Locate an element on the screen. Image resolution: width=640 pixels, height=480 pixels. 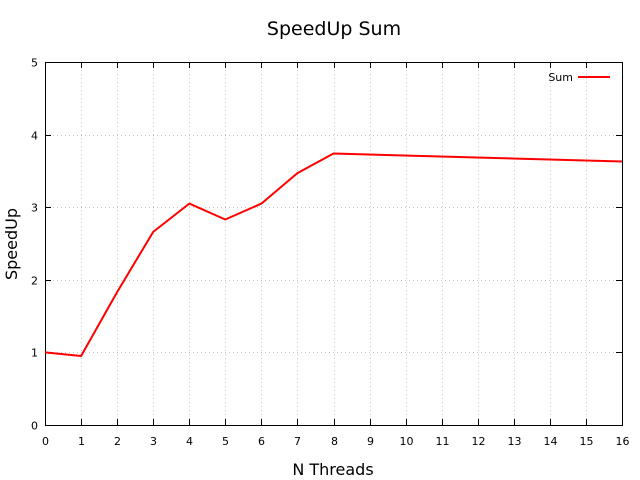
x-tick-label: 5 is located at coordinates (225, 441).